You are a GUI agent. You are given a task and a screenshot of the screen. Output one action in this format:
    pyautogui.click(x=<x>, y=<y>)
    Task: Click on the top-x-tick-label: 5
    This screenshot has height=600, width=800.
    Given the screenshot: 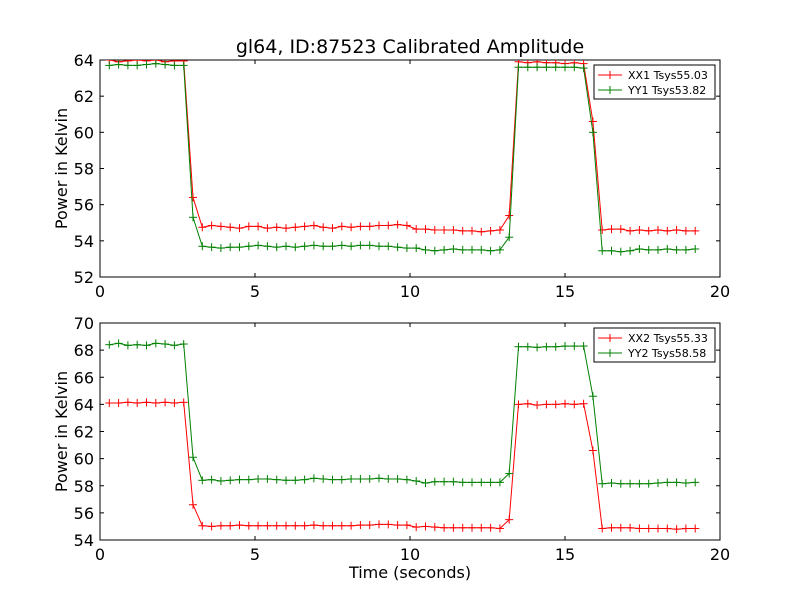 What is the action you would take?
    pyautogui.click(x=255, y=291)
    